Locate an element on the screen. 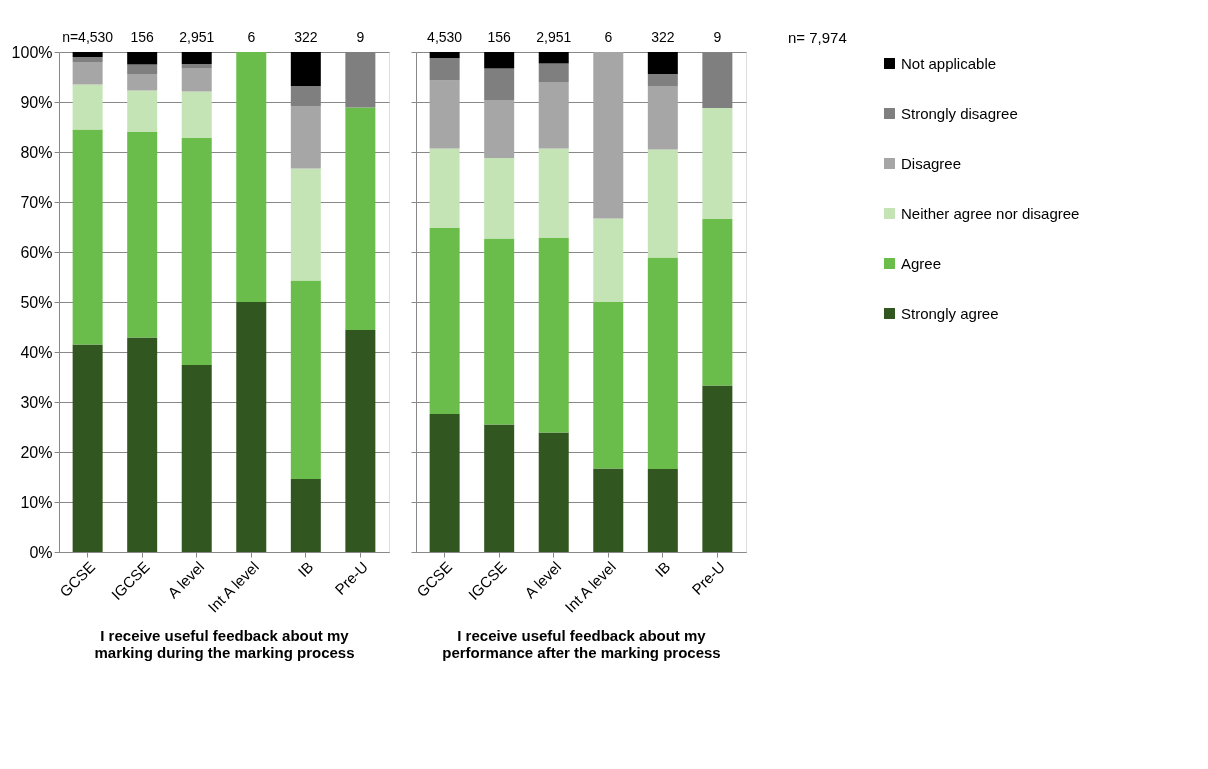 The height and width of the screenshot is (769, 1208). y-tick-label: 60% is located at coordinates (36, 252).